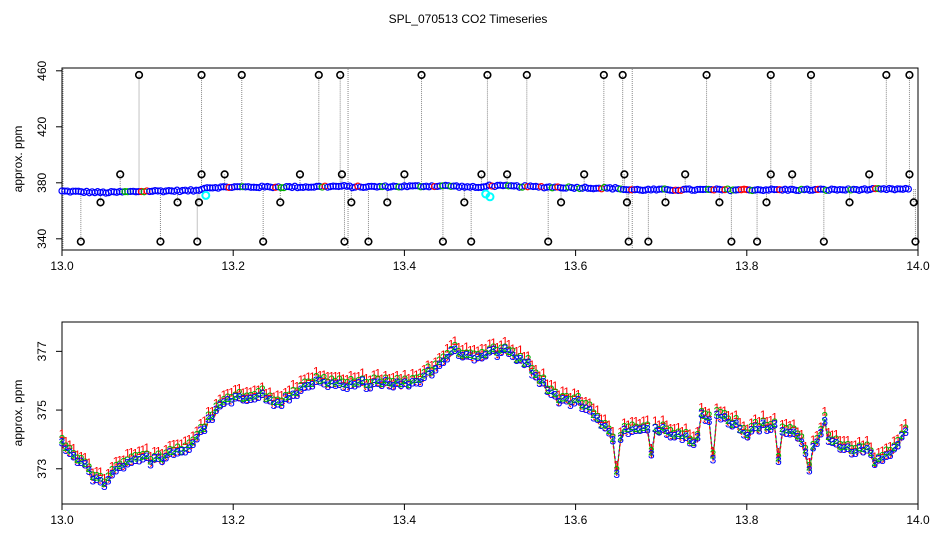 The image size is (936, 545). What do you see at coordinates (405, 520) in the screenshot?
I see `x-tick-label: 13.4` at bounding box center [405, 520].